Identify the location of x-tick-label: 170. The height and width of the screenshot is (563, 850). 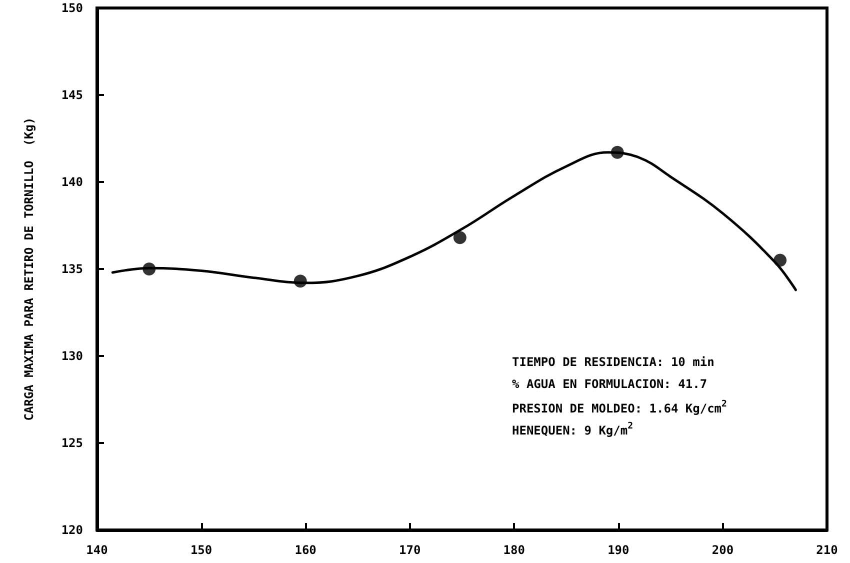
(410, 550).